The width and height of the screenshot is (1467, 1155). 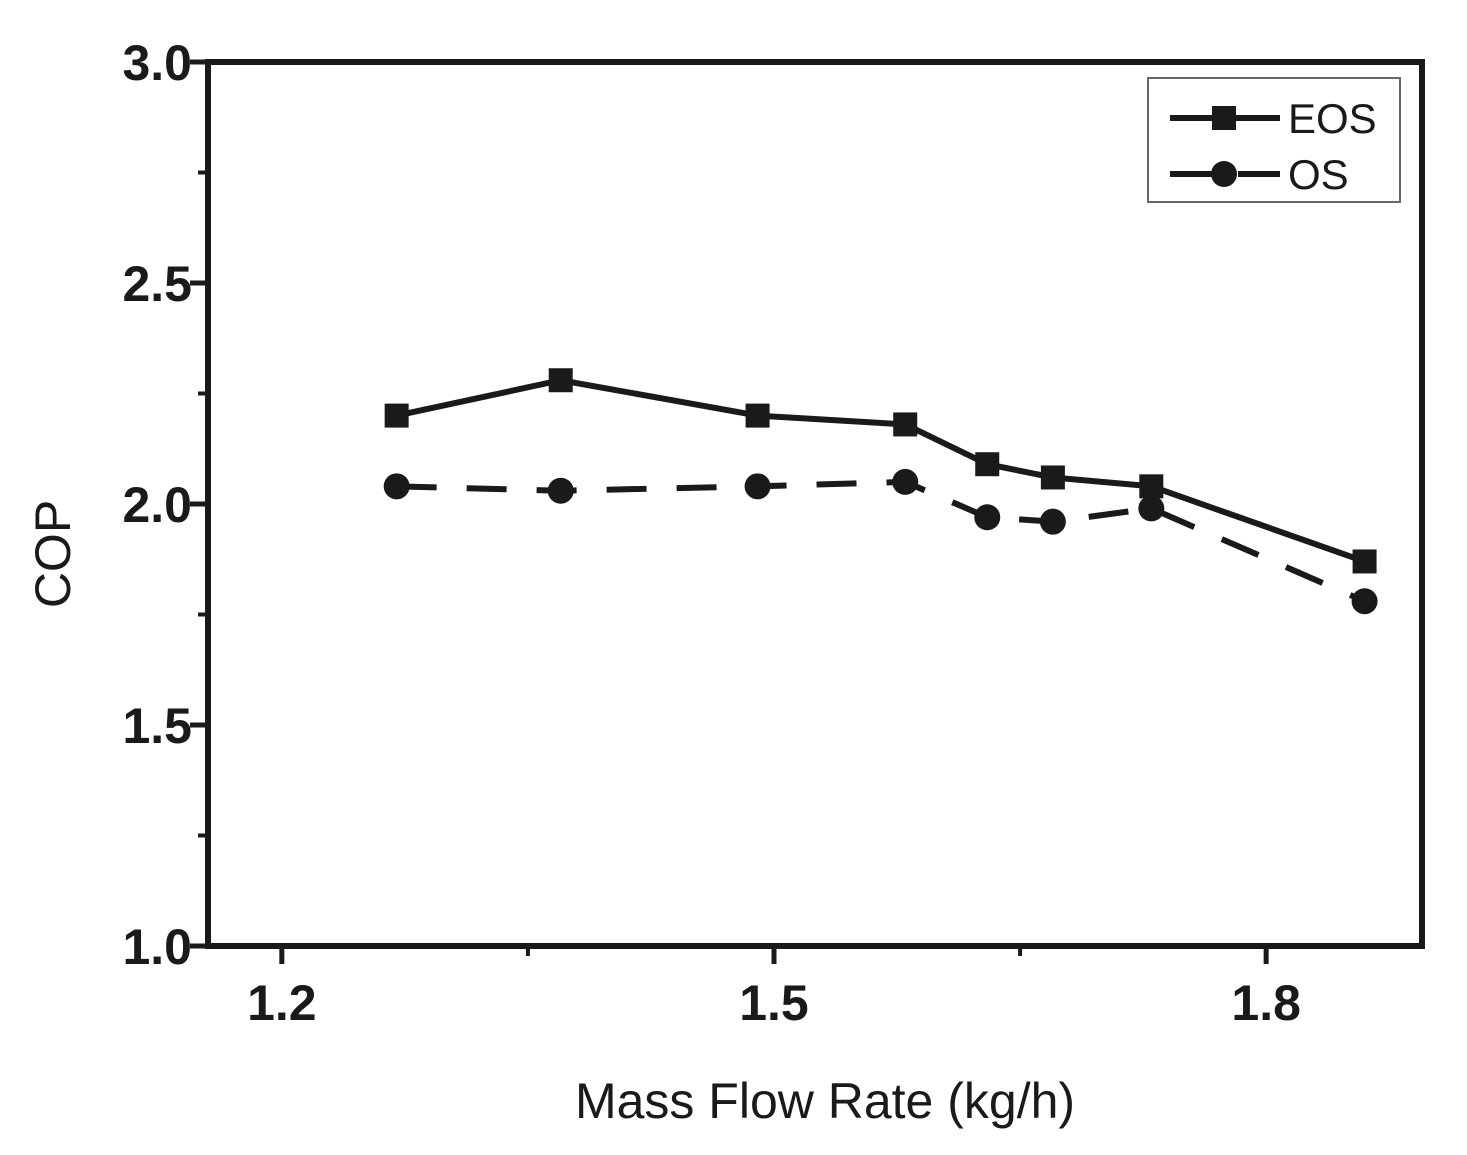 I want to click on legend-item-os: OS, so click(x=1259, y=174).